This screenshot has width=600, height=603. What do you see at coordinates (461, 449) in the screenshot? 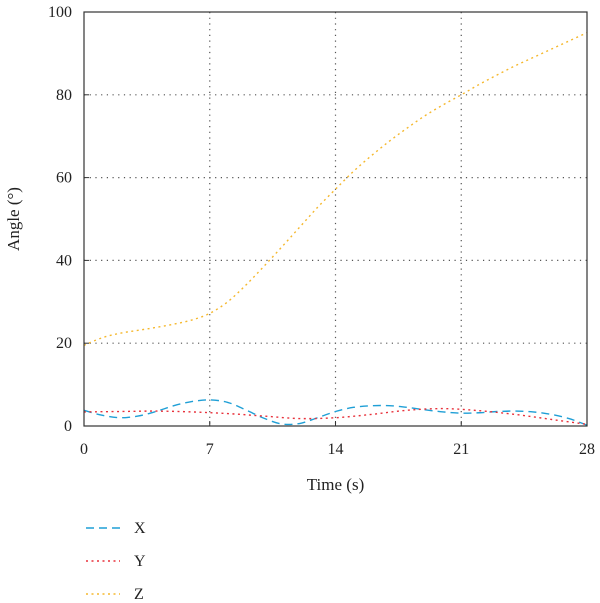
I see `x-tick-label: 21` at bounding box center [461, 449].